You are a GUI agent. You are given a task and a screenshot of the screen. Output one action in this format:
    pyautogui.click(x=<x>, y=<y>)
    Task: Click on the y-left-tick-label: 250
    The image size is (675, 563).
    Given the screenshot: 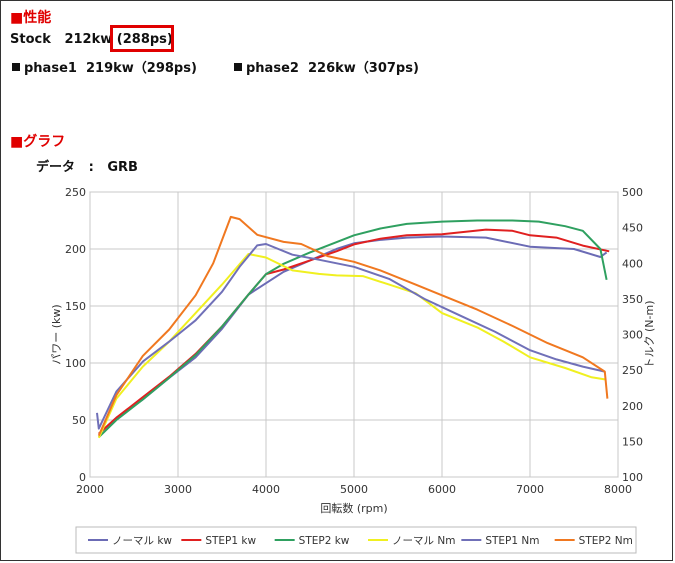 What is the action you would take?
    pyautogui.click(x=75, y=192)
    